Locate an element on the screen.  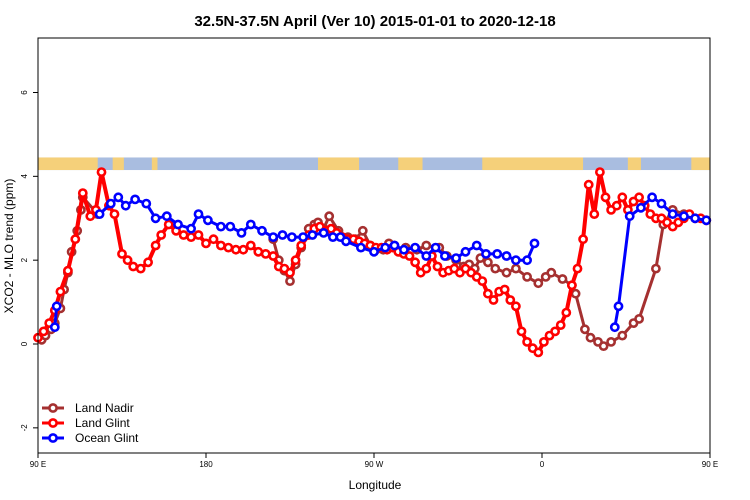
x-tick-label: 0 is located at coordinates (542, 464).